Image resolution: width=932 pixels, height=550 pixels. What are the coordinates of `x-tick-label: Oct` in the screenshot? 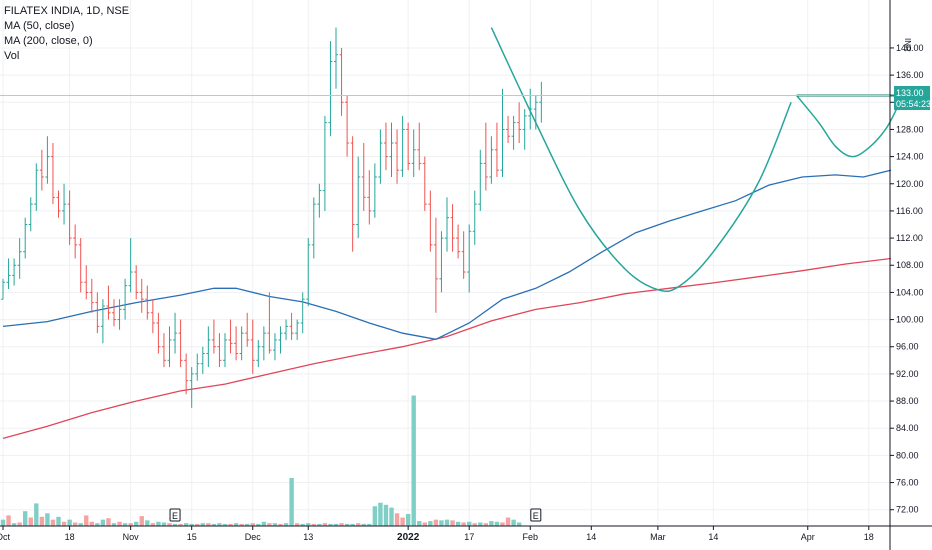 It's located at (5, 537).